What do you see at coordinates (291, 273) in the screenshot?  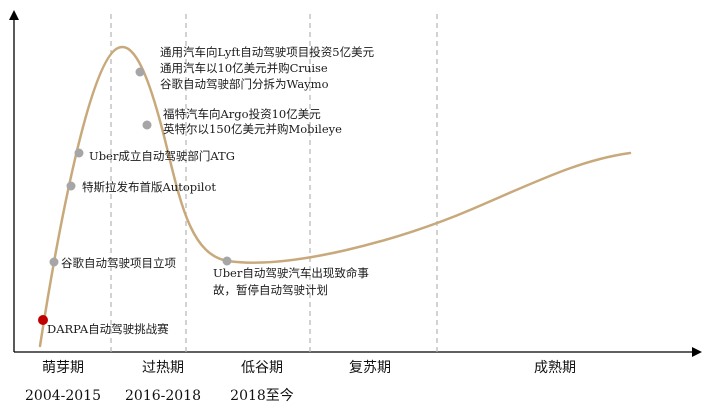 I see `event-label-line: Uber自动驾驶汽车出现致命事` at bounding box center [291, 273].